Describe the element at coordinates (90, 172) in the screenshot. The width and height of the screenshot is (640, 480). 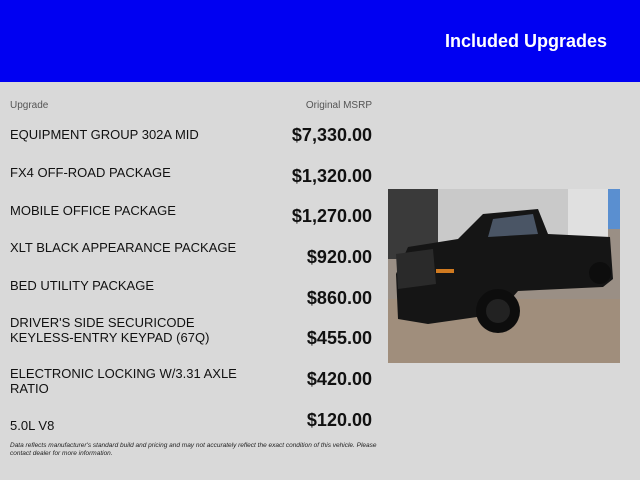
I see `upgrade-name: FX4 OFF-ROAD PACKAGE` at that location.